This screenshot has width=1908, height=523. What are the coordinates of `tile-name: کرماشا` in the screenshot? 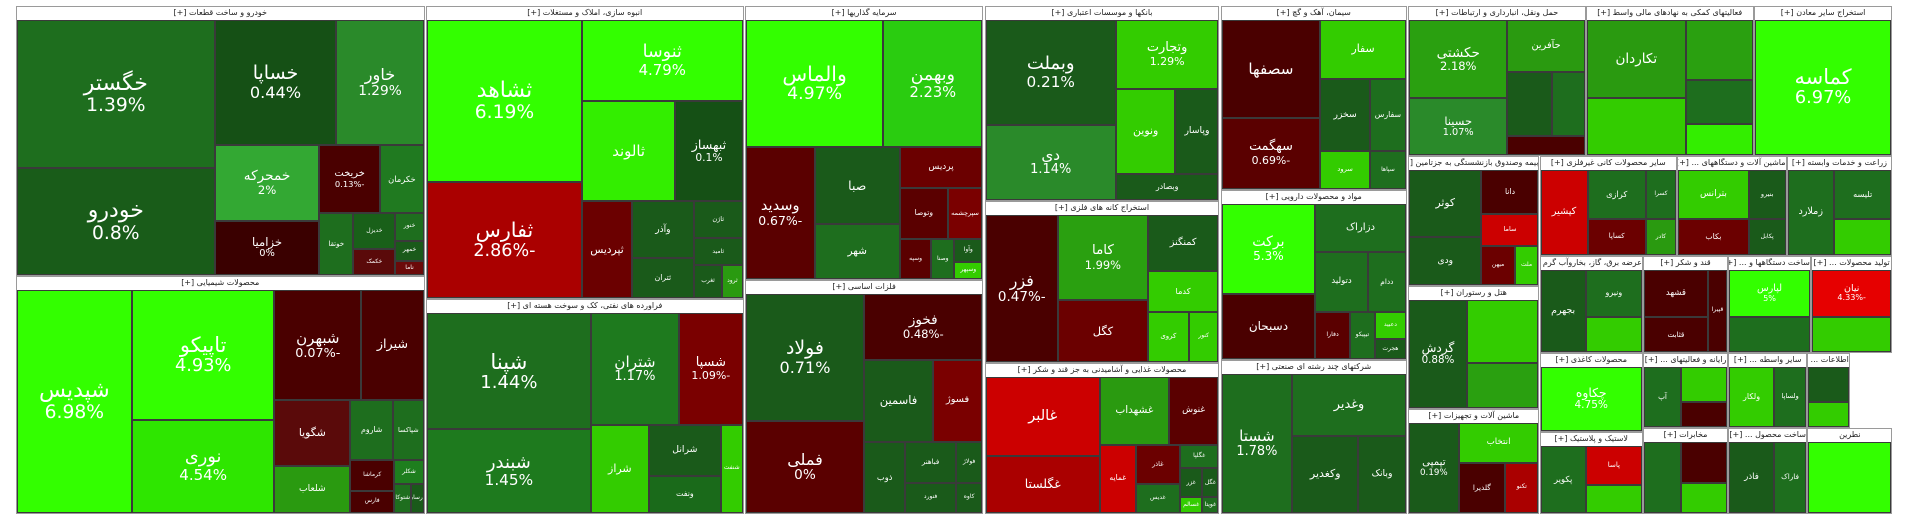 It's located at (372, 475).